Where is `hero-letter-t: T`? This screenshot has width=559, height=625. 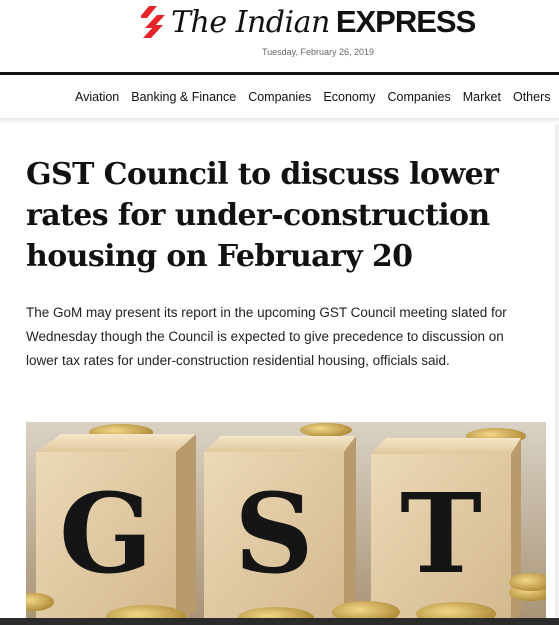 hero-letter-t: T is located at coordinates (441, 533).